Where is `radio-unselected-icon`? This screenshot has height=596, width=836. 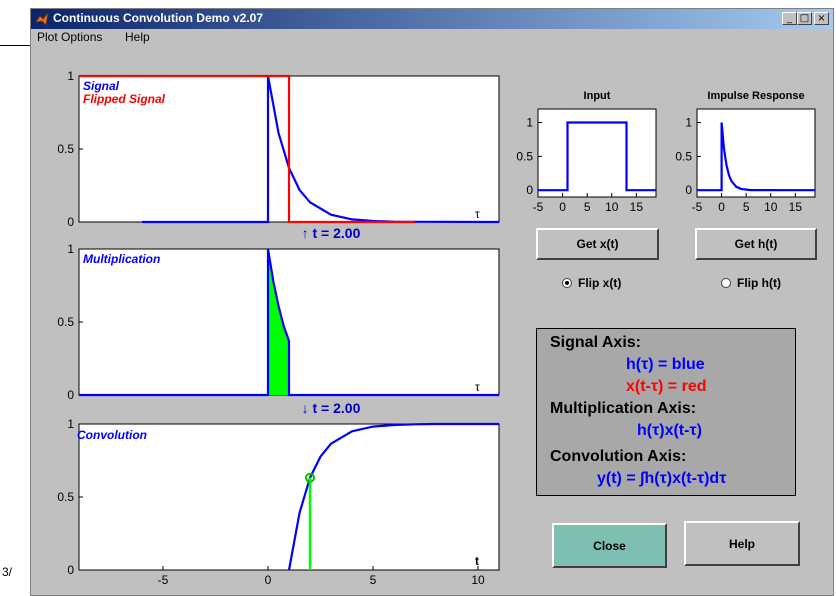
radio-unselected-icon is located at coordinates (726, 283).